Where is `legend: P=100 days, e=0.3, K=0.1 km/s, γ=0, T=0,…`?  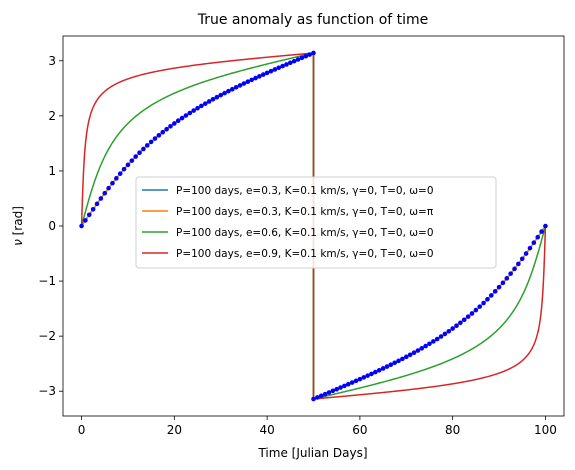 legend: P=100 days, e=0.3, K=0.1 km/s, γ=0, T=0,… is located at coordinates (316, 222).